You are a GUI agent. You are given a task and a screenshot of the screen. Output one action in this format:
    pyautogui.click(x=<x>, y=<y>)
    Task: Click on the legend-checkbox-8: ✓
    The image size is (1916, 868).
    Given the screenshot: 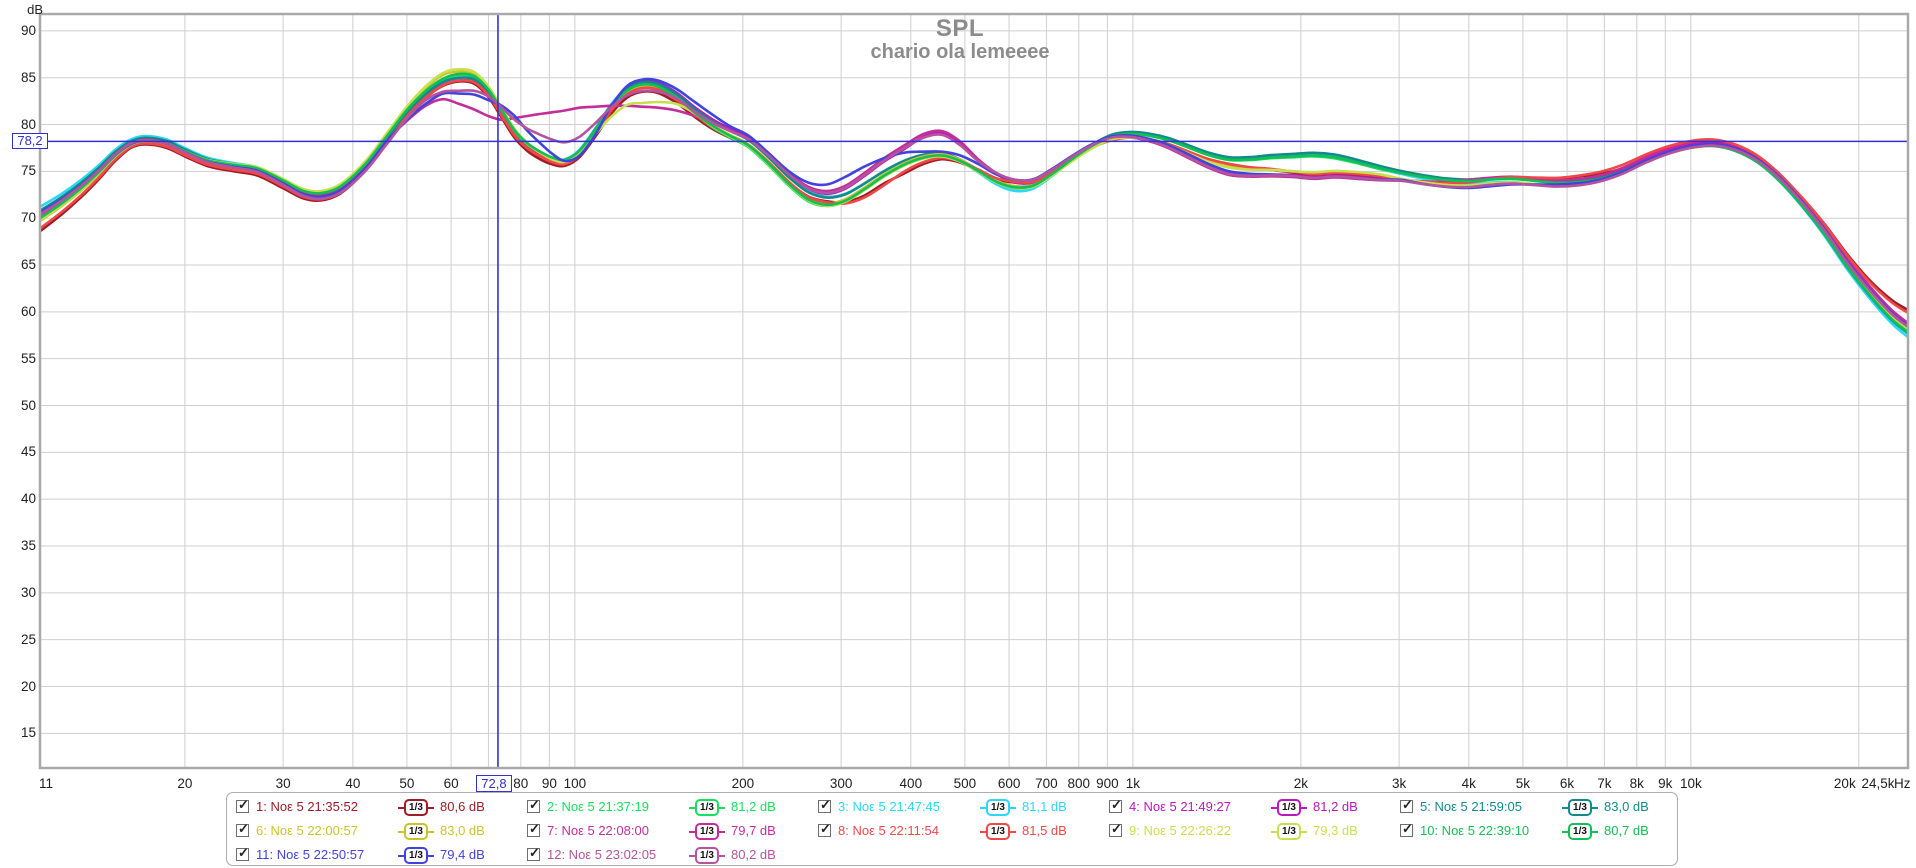 What is the action you would take?
    pyautogui.click(x=824, y=829)
    